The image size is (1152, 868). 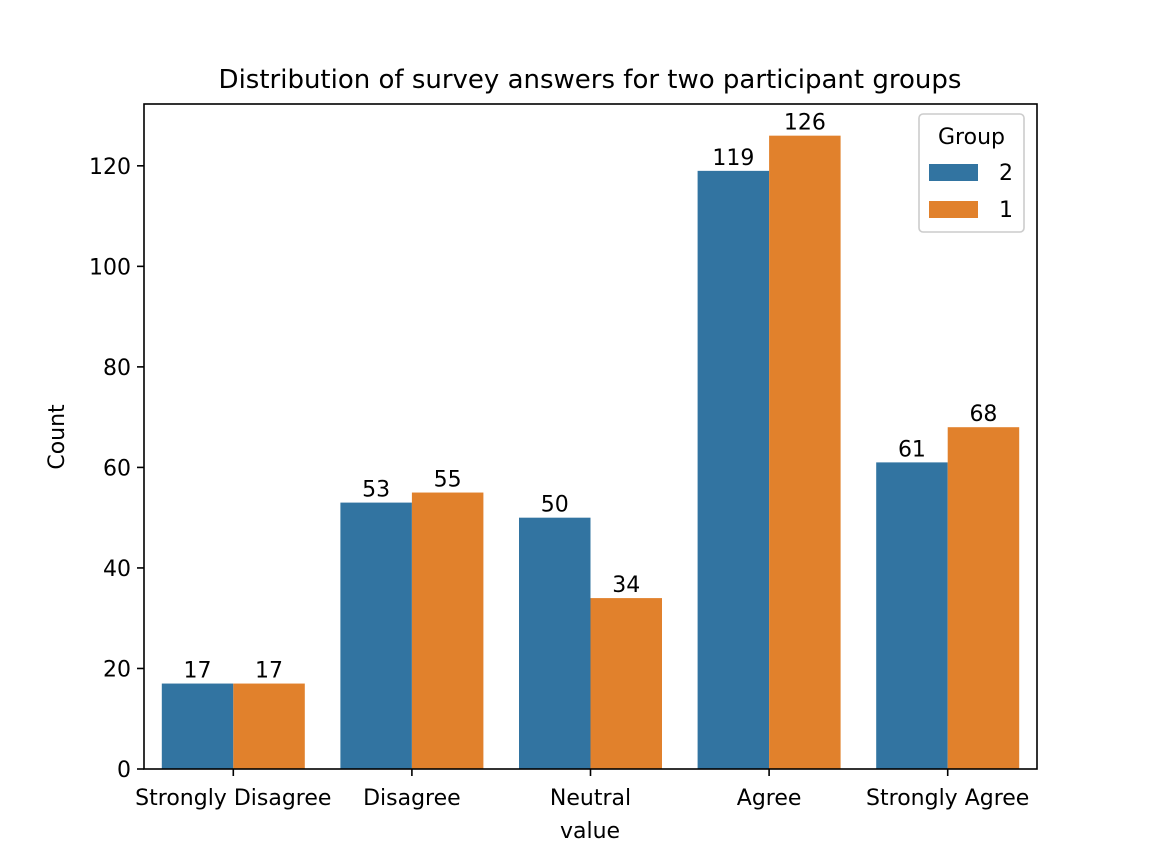 What do you see at coordinates (269, 726) in the screenshot?
I see `bar-group-1-strongly-disagree` at bounding box center [269, 726].